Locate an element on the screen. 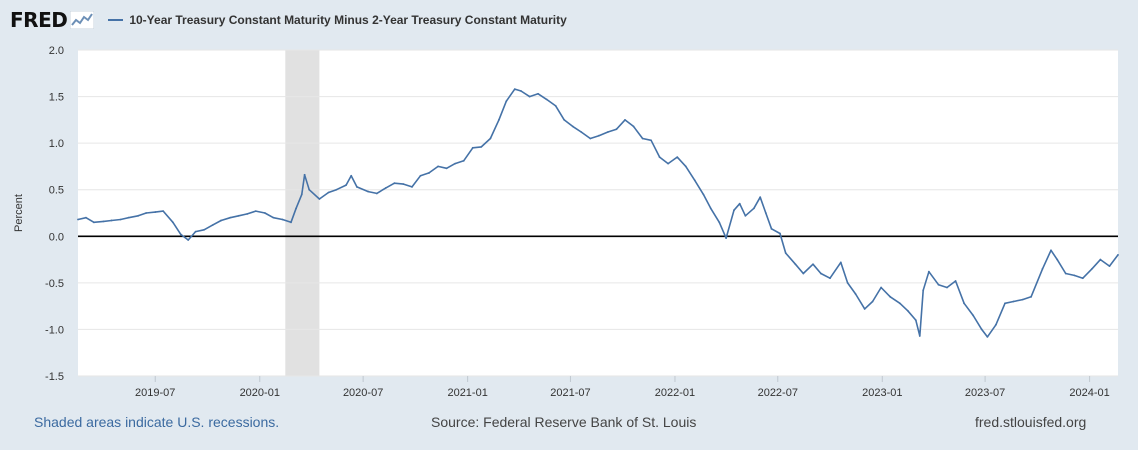 Image resolution: width=1138 pixels, height=450 pixels. y-tick-label: -1.0 is located at coordinates (54, 330).